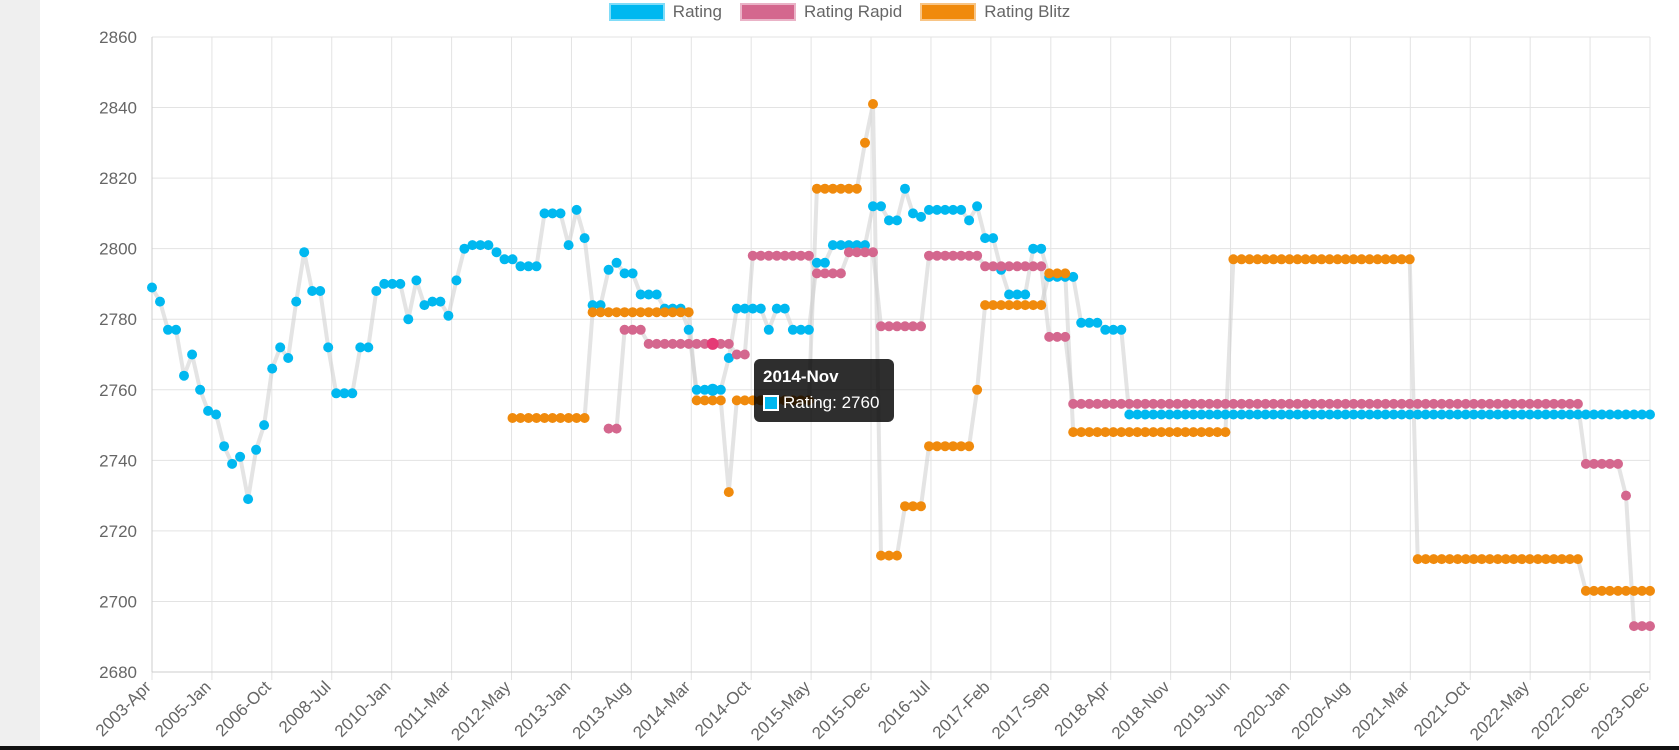  I want to click on tooltip-body: Rating: 2760, so click(821, 403).